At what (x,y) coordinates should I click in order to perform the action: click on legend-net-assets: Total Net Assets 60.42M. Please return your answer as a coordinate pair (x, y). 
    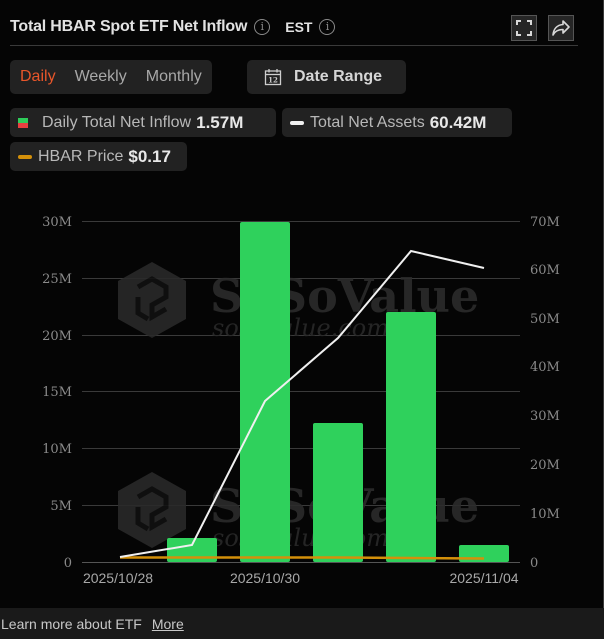
    Looking at the image, I should click on (397, 122).